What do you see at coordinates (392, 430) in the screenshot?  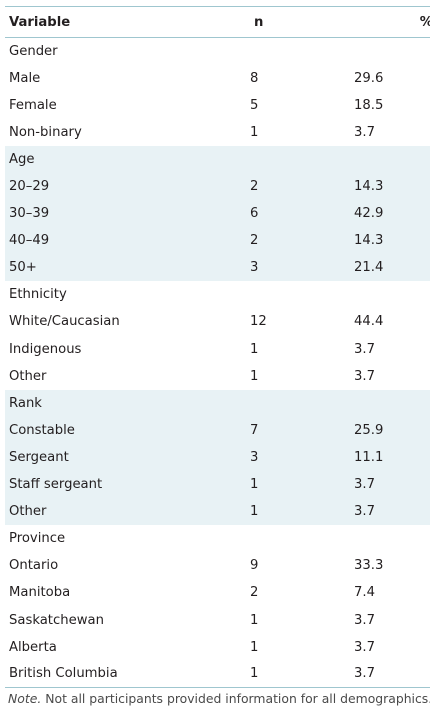 I see `cell-percent: 25.9` at bounding box center [392, 430].